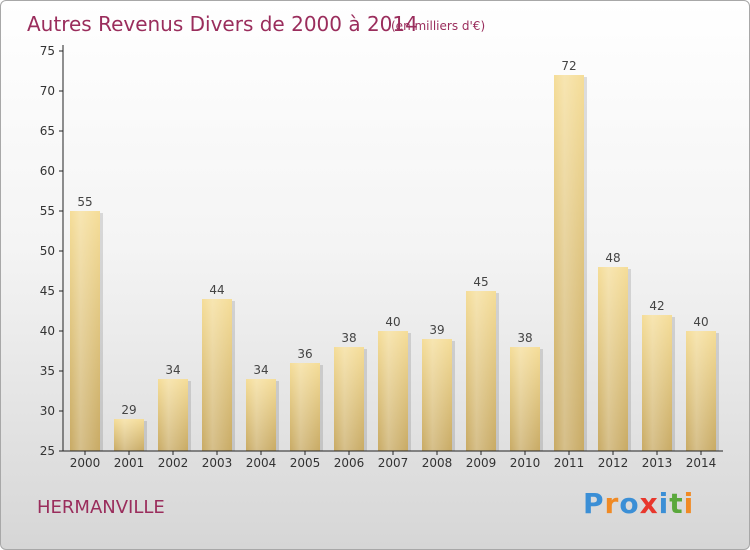  I want to click on proxiti-logo: Proxiti, so click(638, 503).